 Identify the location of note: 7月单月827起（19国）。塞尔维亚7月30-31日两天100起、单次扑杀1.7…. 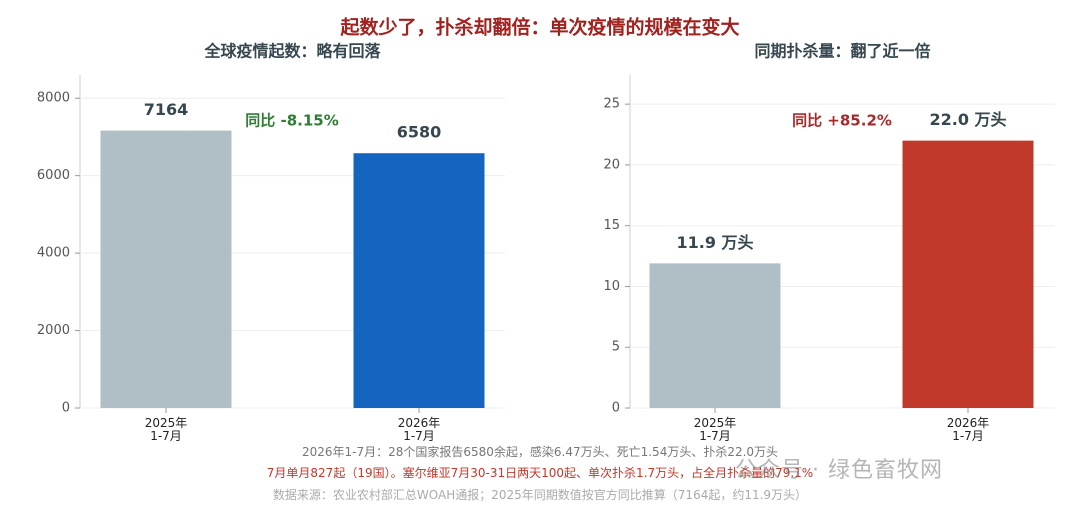
(540, 473).